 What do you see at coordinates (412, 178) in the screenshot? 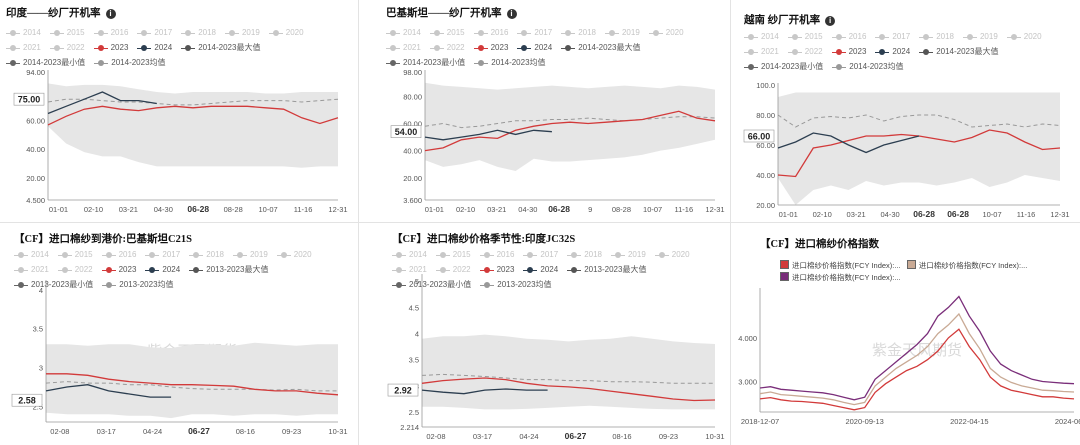
I see `y-tick-label: 20.00` at bounding box center [412, 178].